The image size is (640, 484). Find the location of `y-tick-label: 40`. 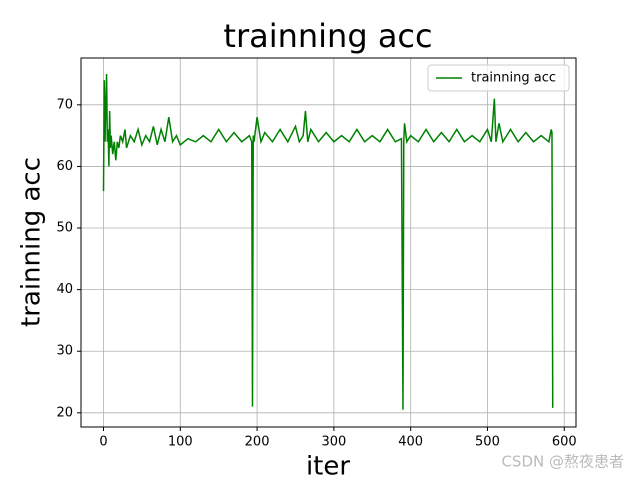

y-tick-label: 40 is located at coordinates (64, 289).